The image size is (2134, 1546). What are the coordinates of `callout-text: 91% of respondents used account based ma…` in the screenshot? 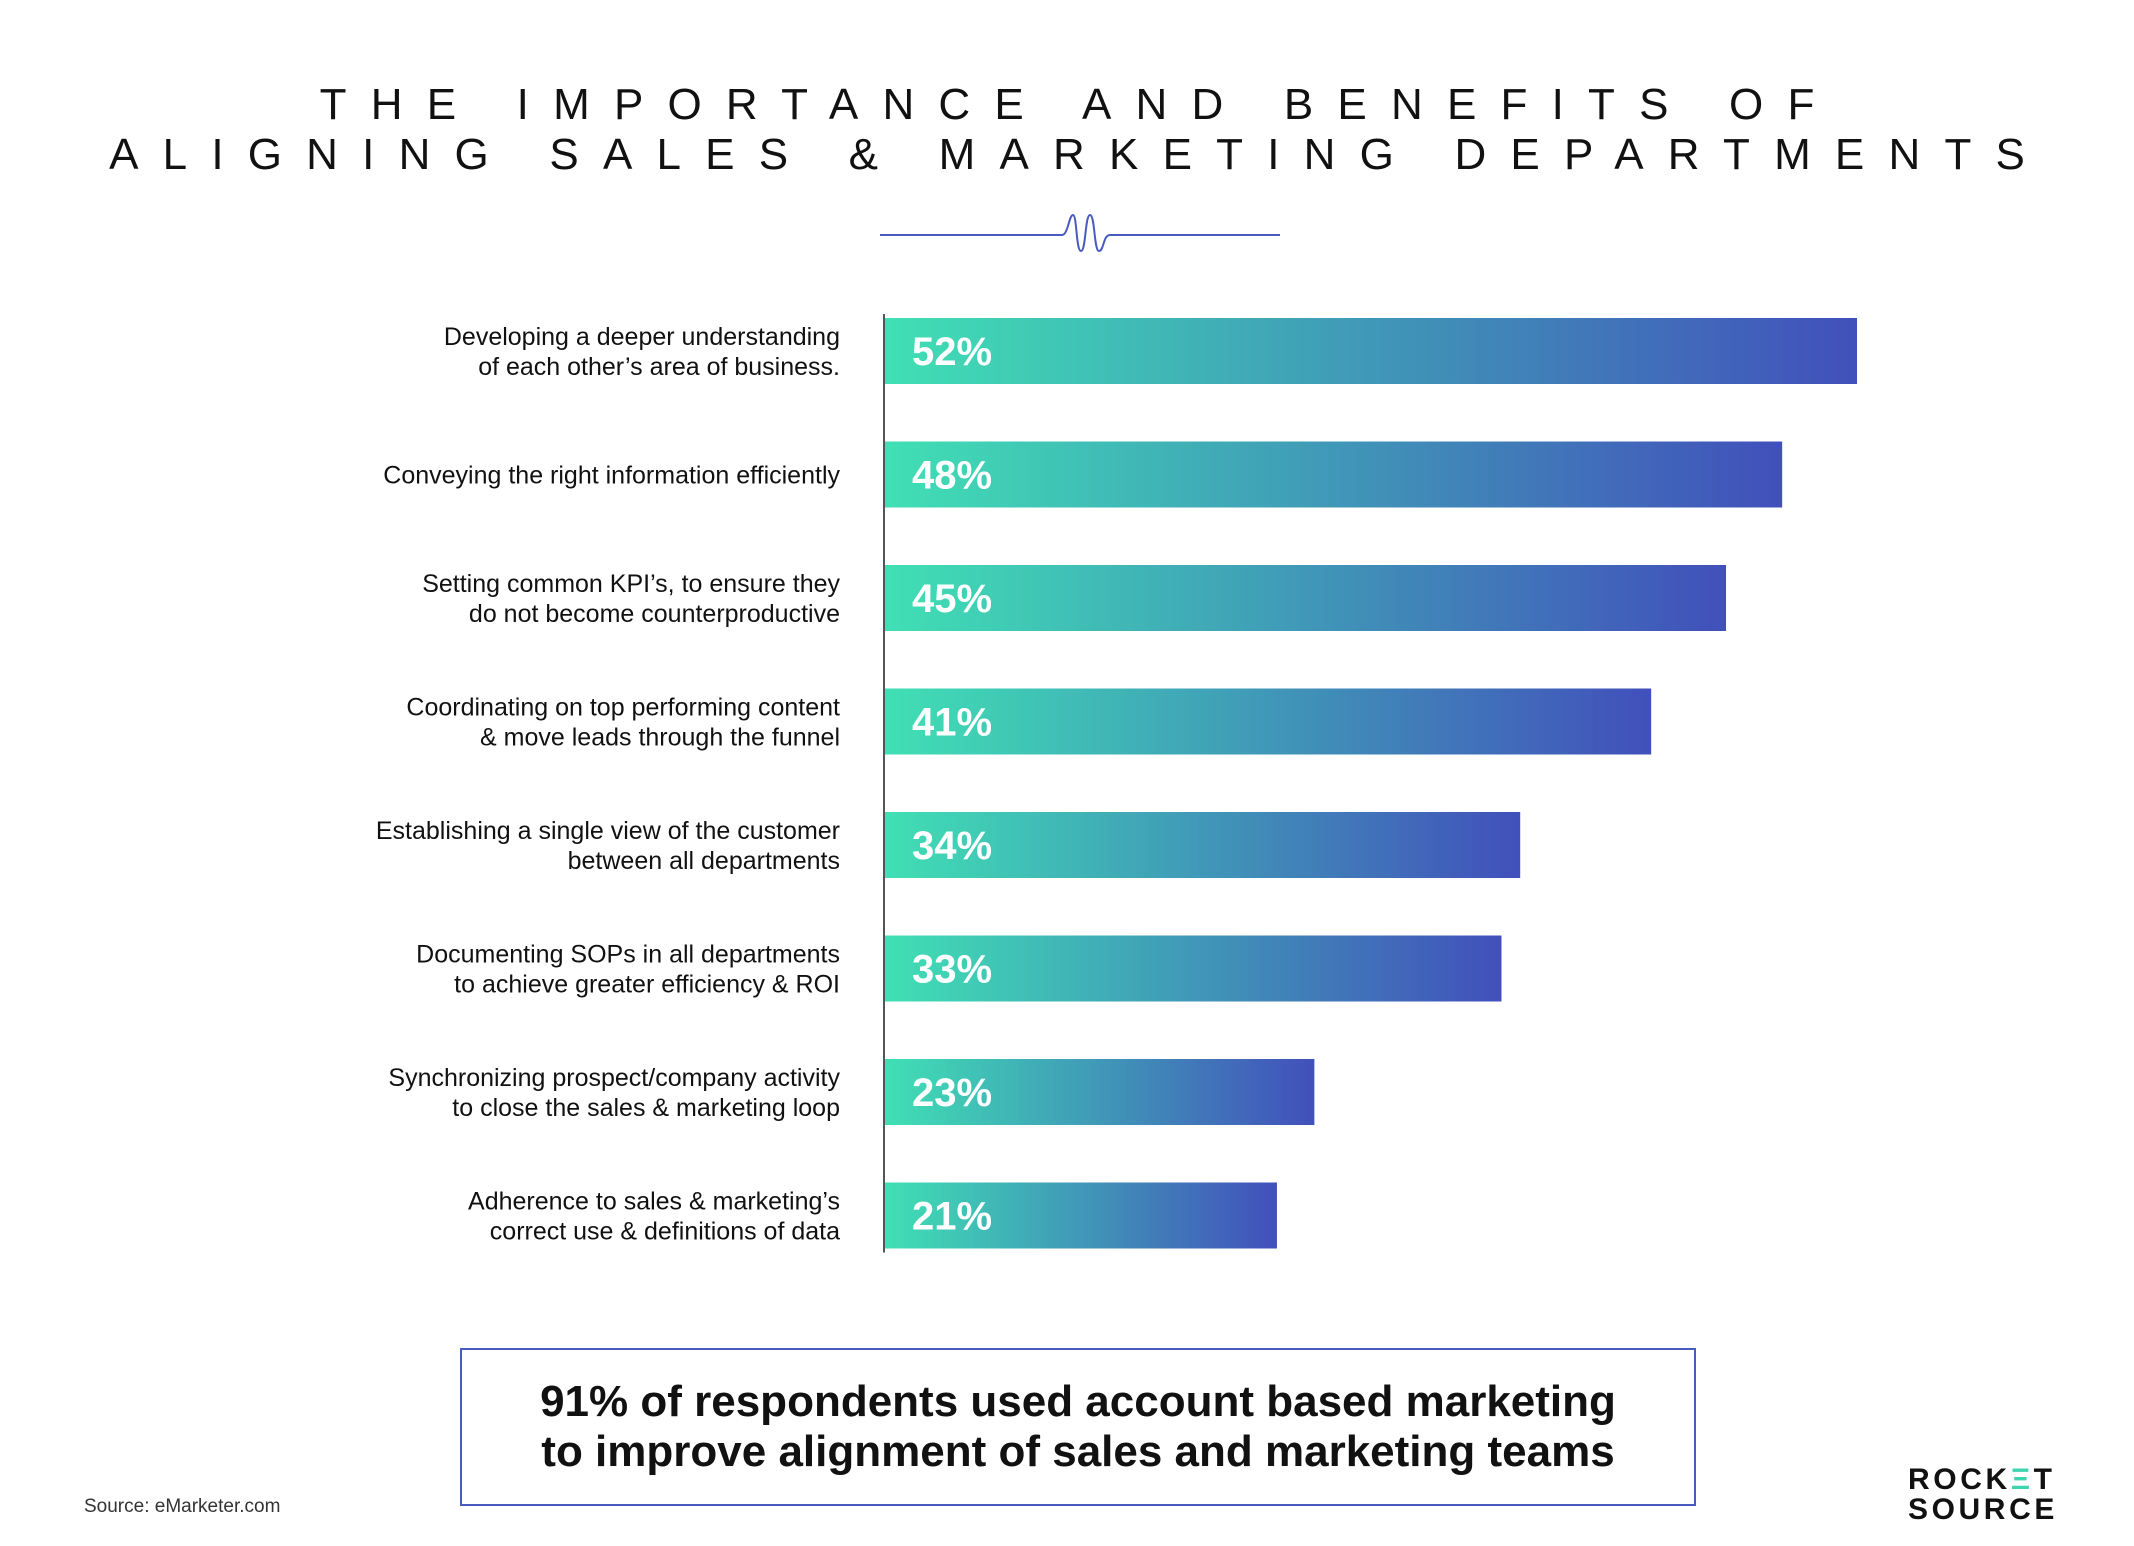 It's located at (1078, 1427).